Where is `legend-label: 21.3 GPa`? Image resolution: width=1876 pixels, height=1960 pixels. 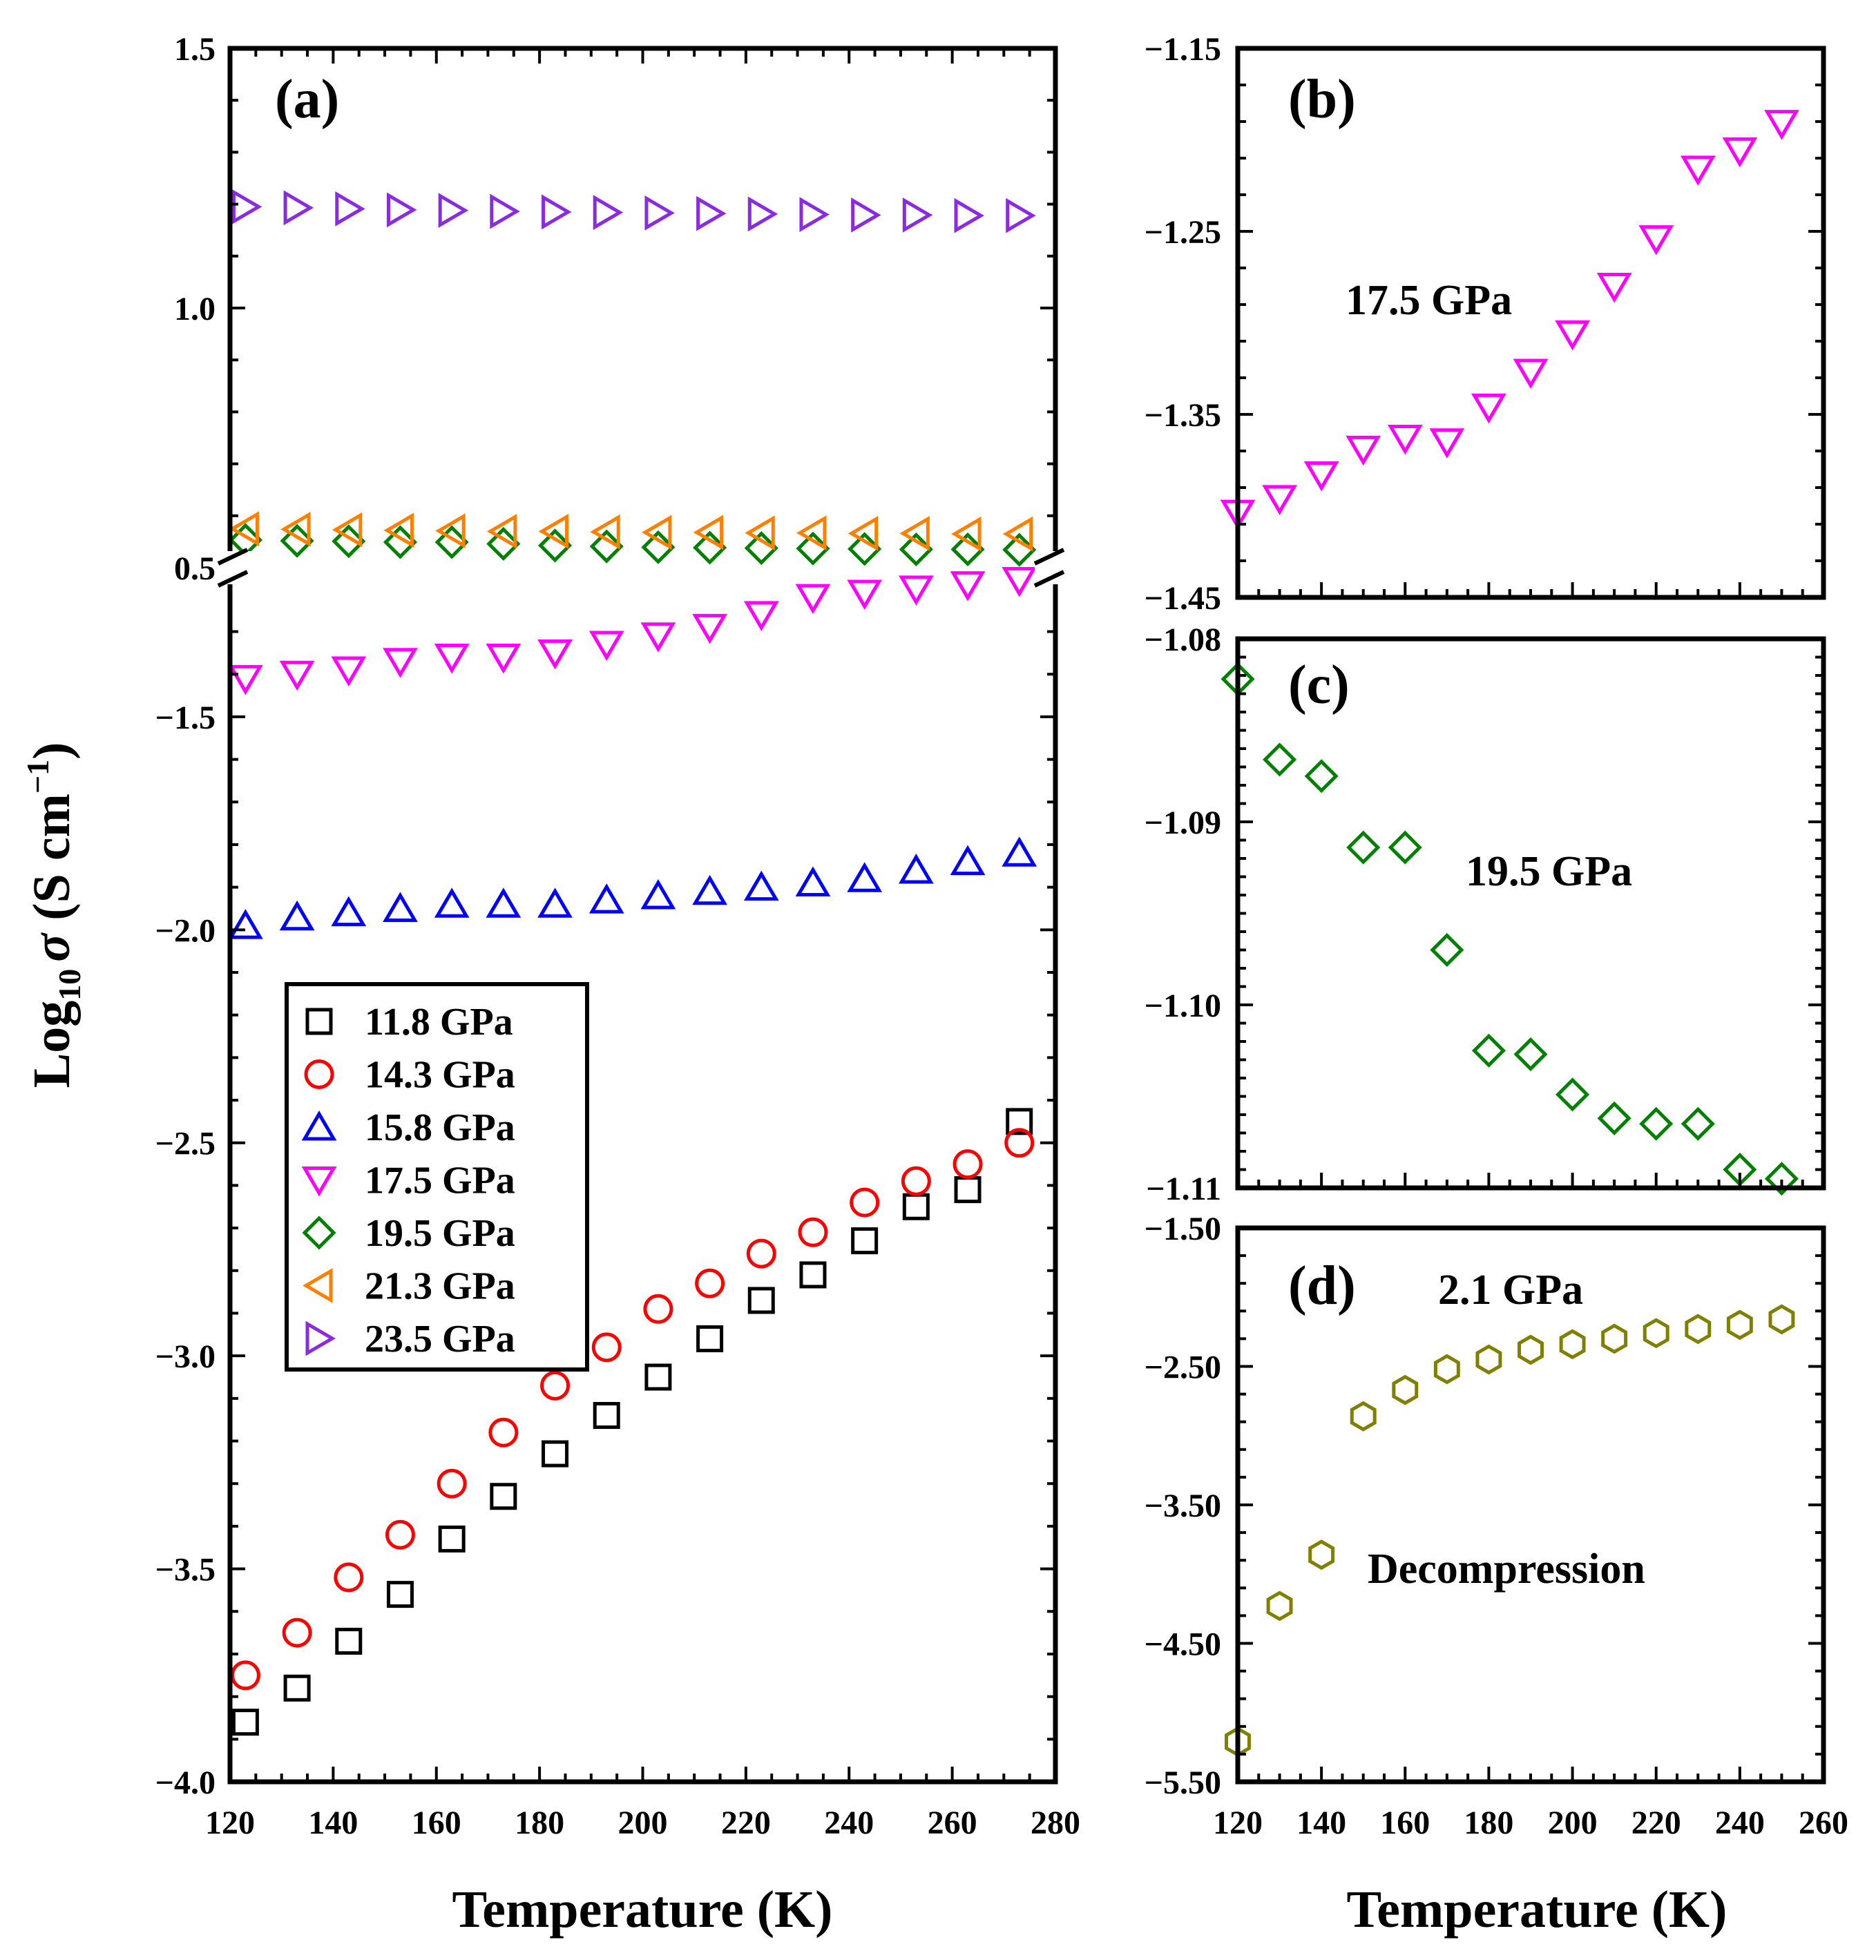
legend-label: 21.3 GPa is located at coordinates (440, 1286).